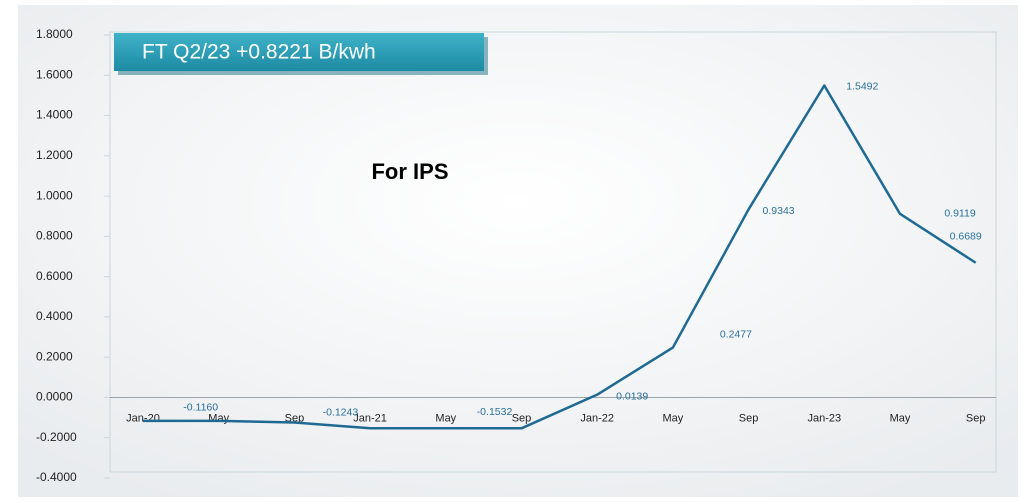  What do you see at coordinates (54, 356) in the screenshot?
I see `y-tick-label: 0.2000` at bounding box center [54, 356].